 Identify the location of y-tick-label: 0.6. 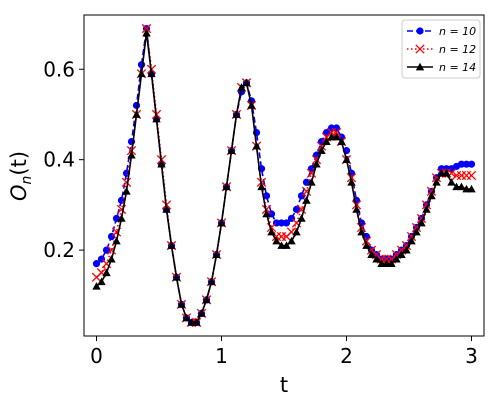
(59, 69).